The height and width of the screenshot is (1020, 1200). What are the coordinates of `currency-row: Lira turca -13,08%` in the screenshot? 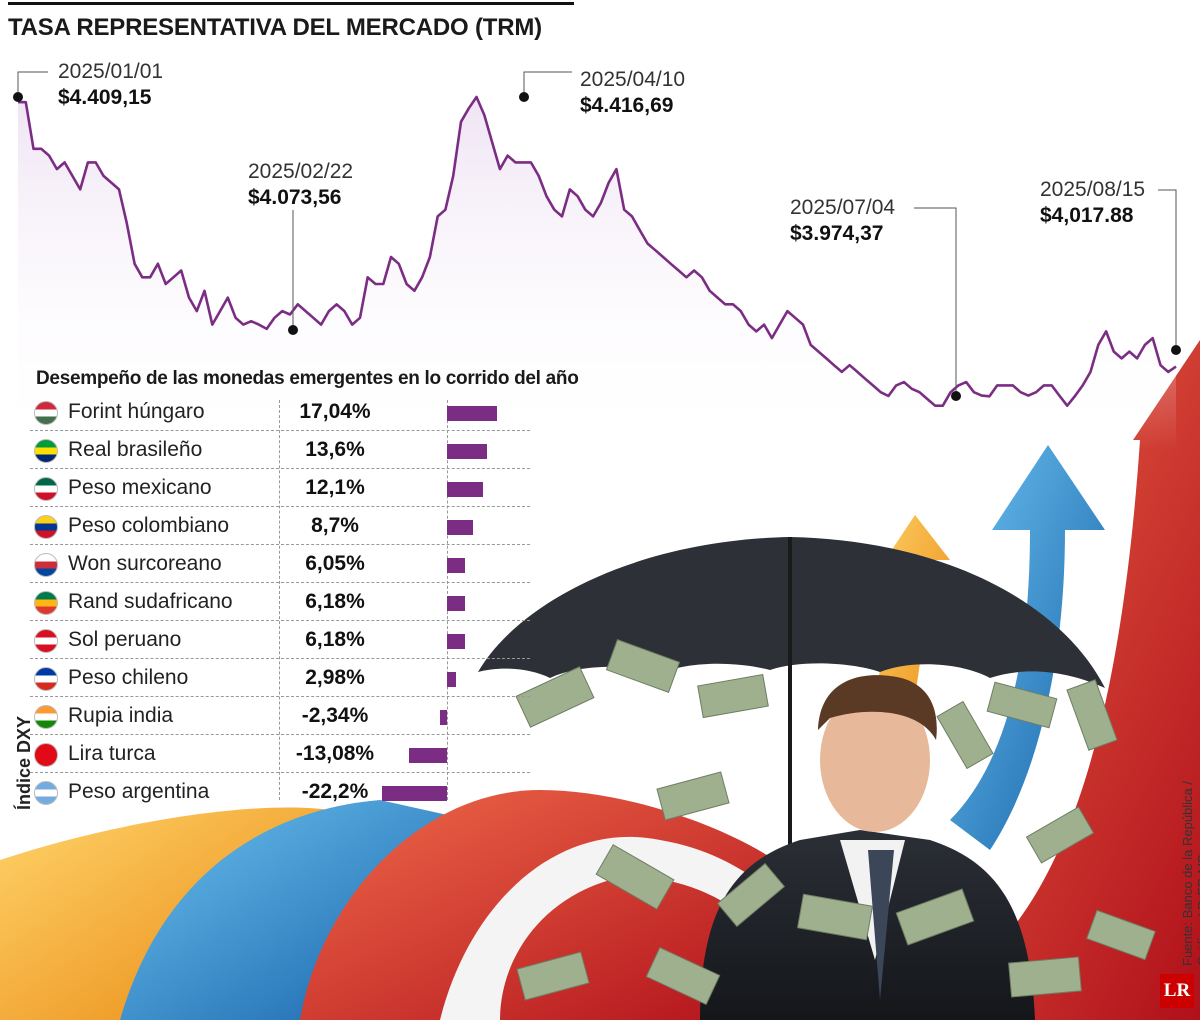 It's located at (280, 754).